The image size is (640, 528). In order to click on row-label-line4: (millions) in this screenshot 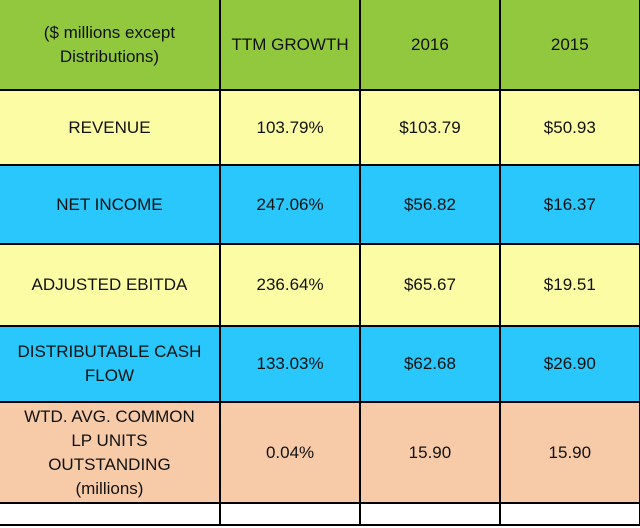, I will do `click(109, 488)`.